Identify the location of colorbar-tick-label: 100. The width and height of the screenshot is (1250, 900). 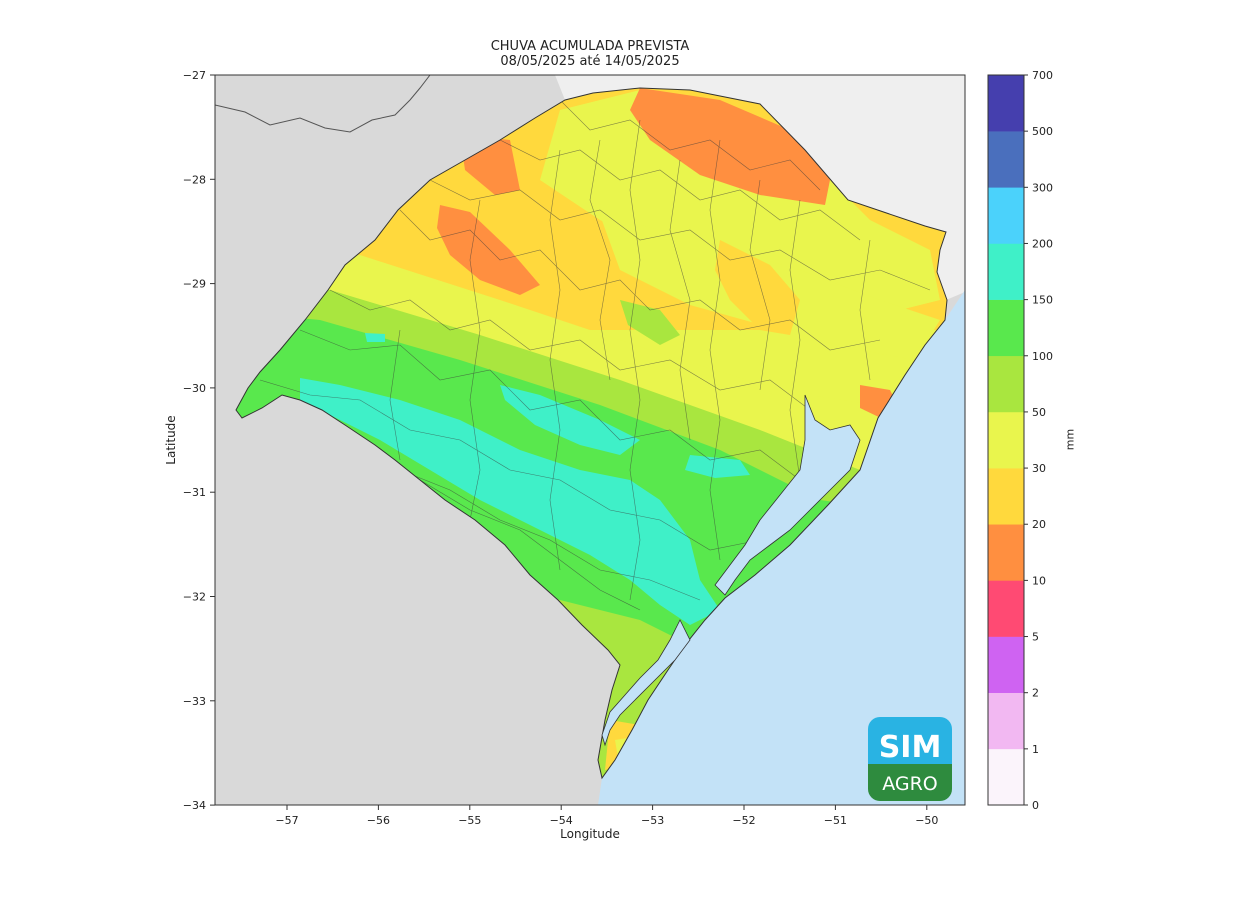
(1042, 356).